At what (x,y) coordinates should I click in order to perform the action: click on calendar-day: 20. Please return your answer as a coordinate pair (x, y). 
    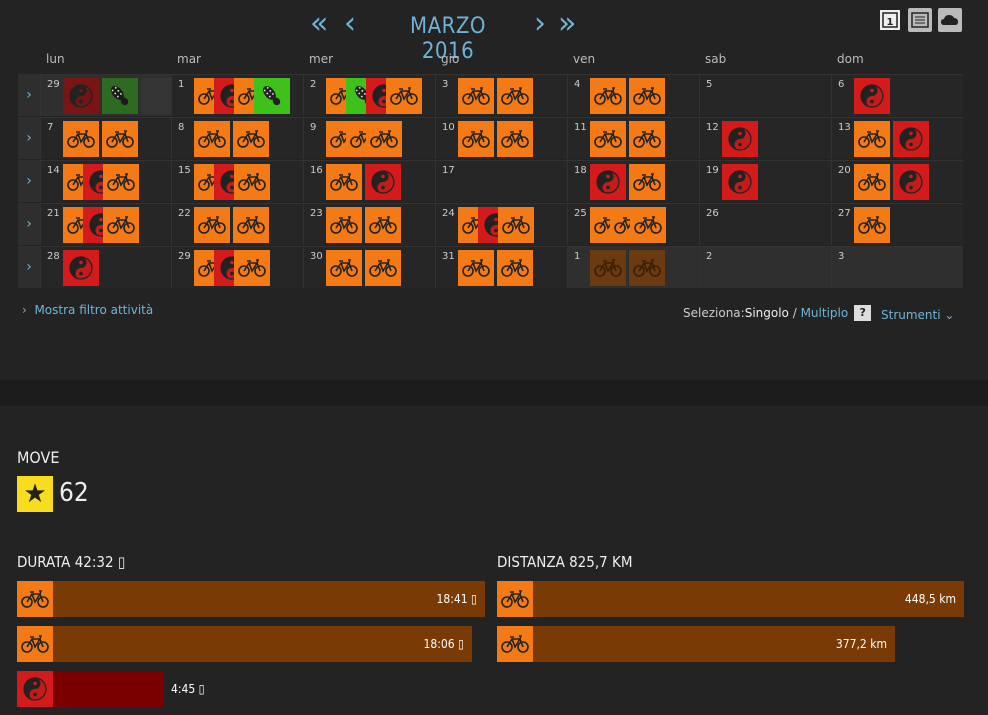
    Looking at the image, I should click on (897, 181).